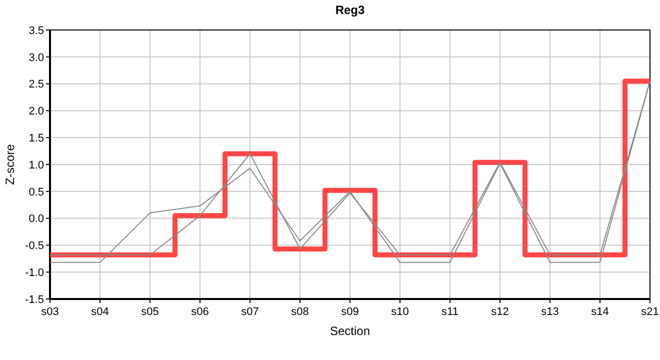 This screenshot has width=660, height=360. Describe the element at coordinates (150, 312) in the screenshot. I see `x-tick-label: s05` at that location.